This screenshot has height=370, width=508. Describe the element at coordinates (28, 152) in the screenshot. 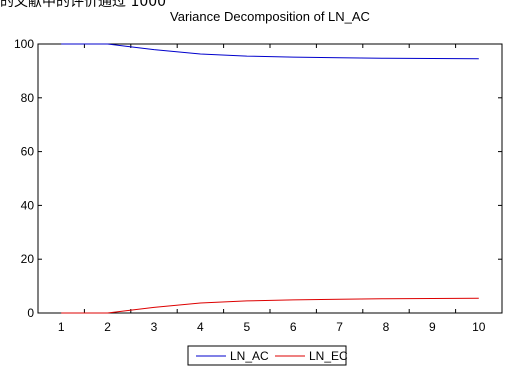

I see `y-tick-label: 60` at that location.